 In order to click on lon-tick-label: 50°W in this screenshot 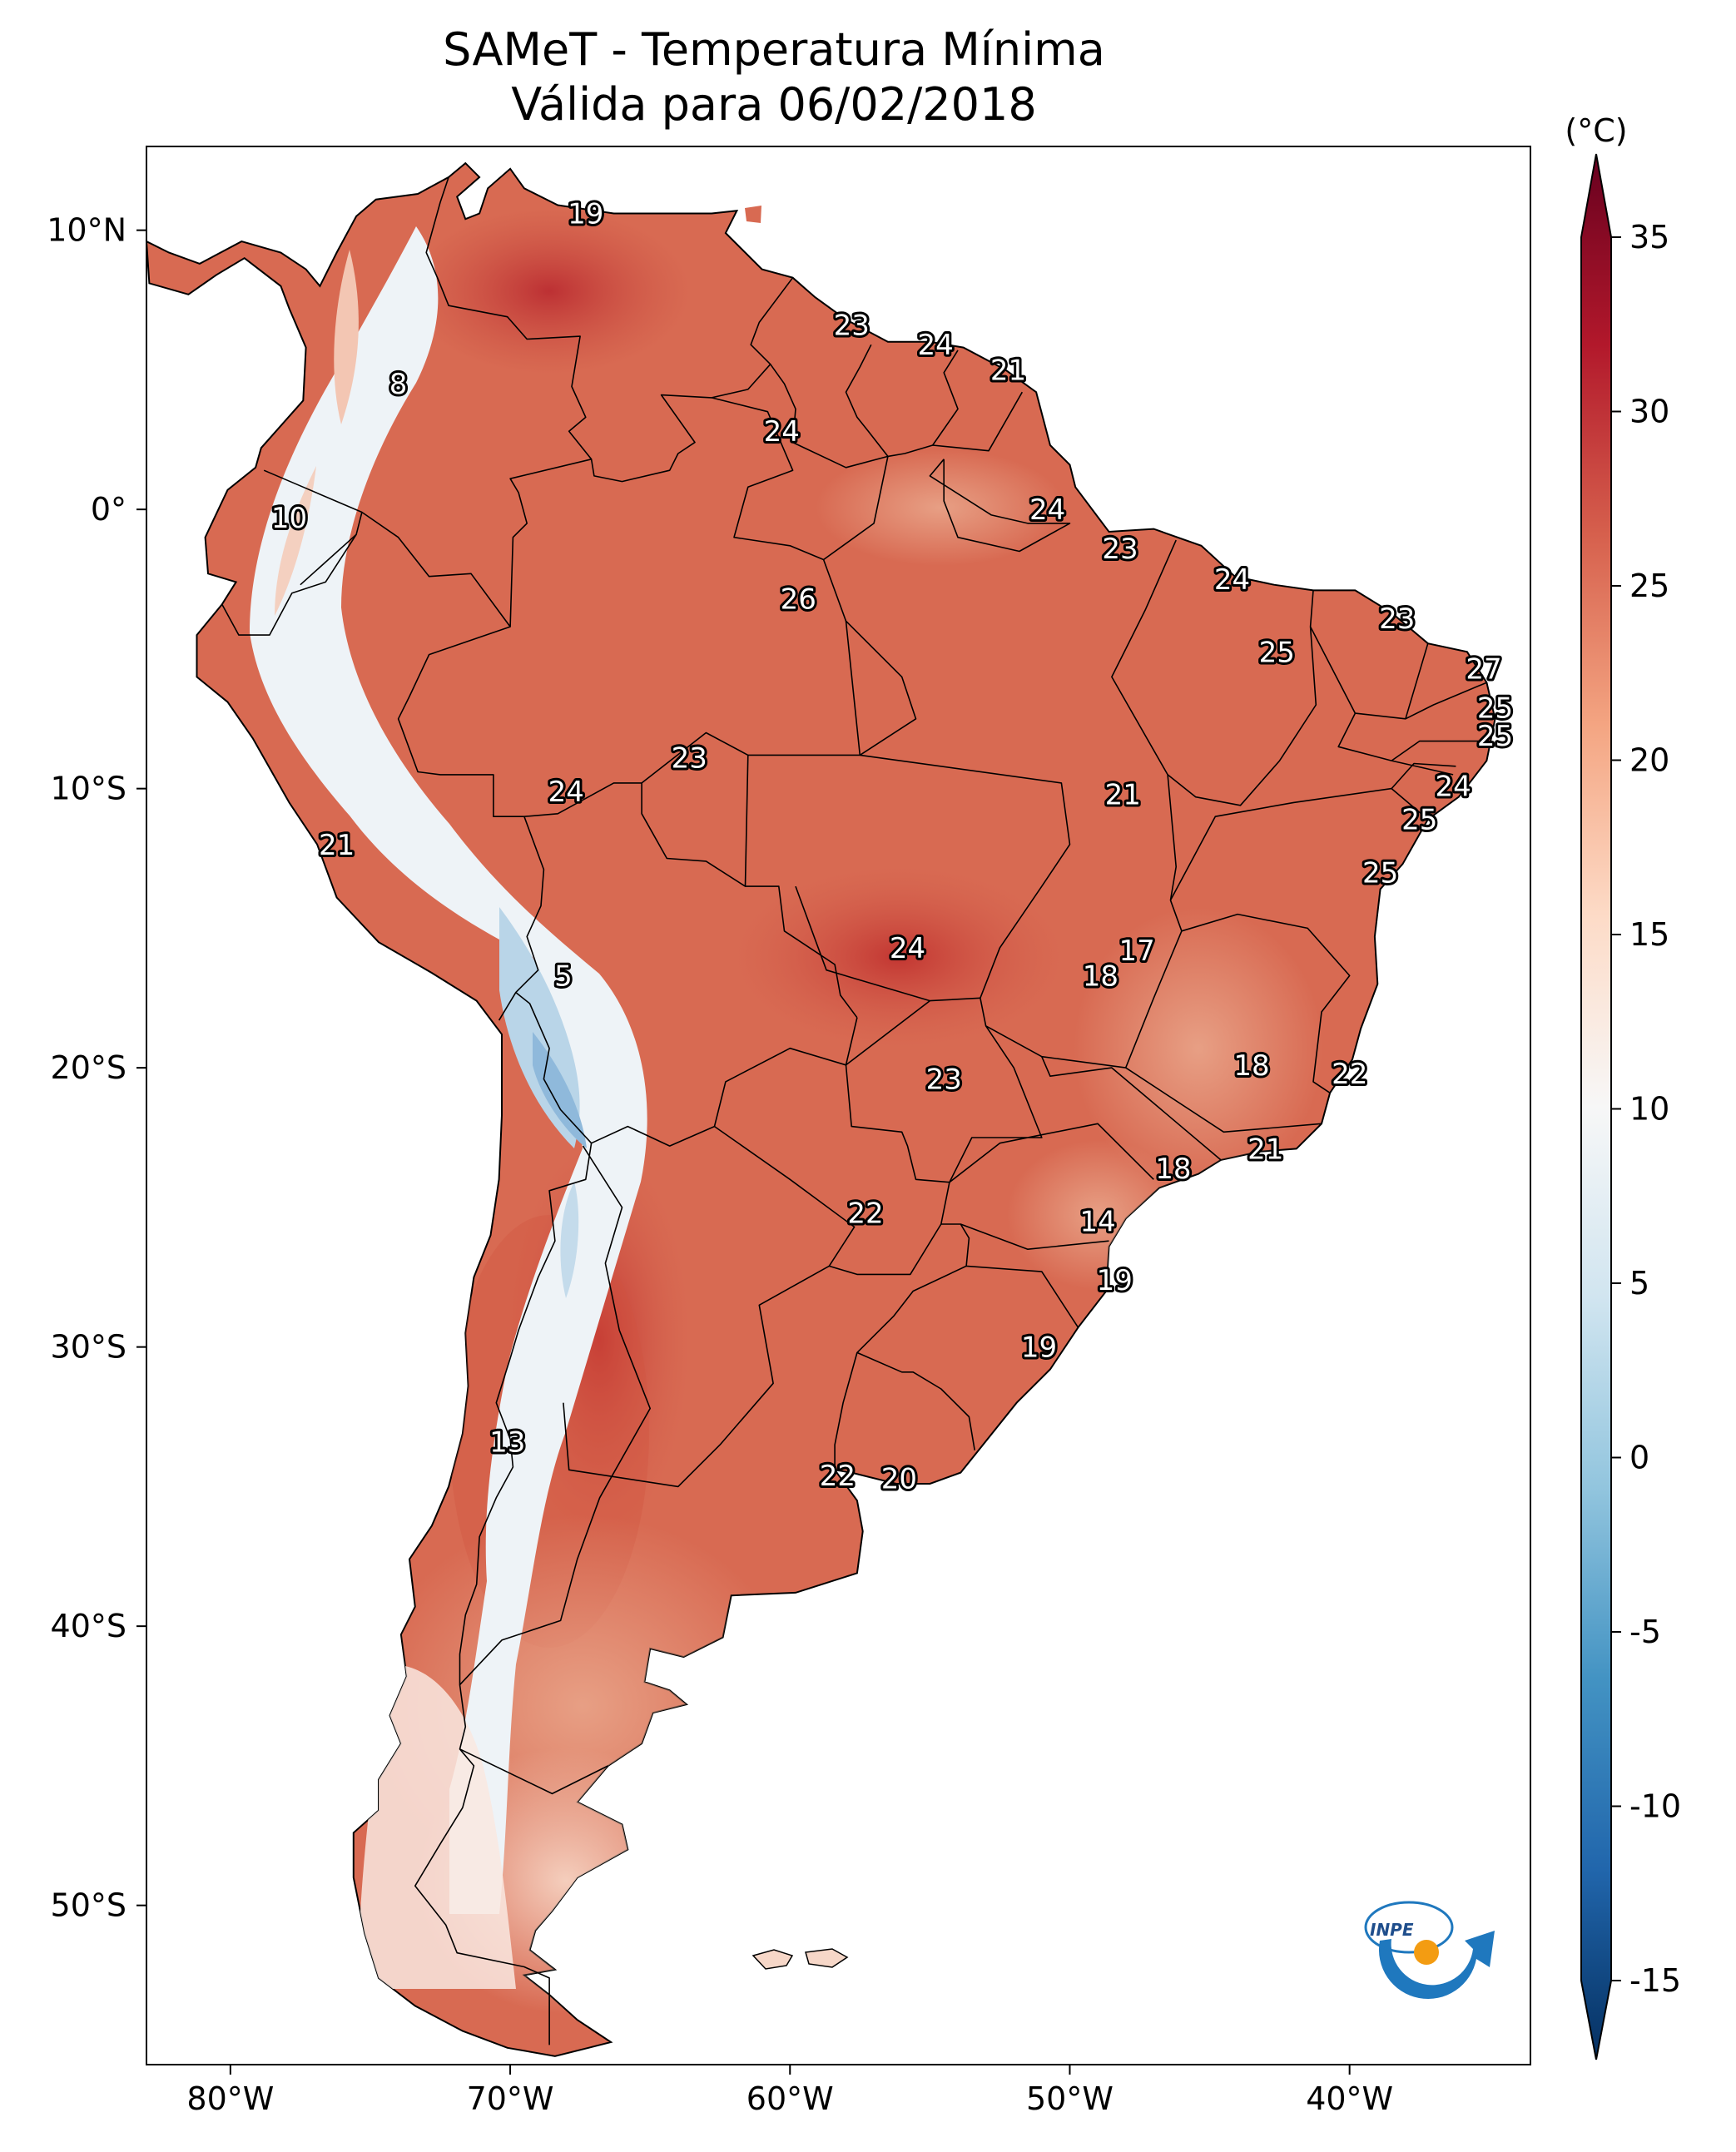, I will do `click(1070, 2098)`.